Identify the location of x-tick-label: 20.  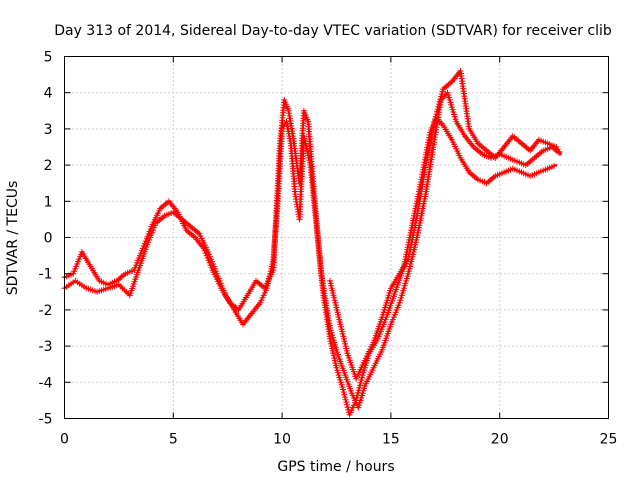
(500, 440).